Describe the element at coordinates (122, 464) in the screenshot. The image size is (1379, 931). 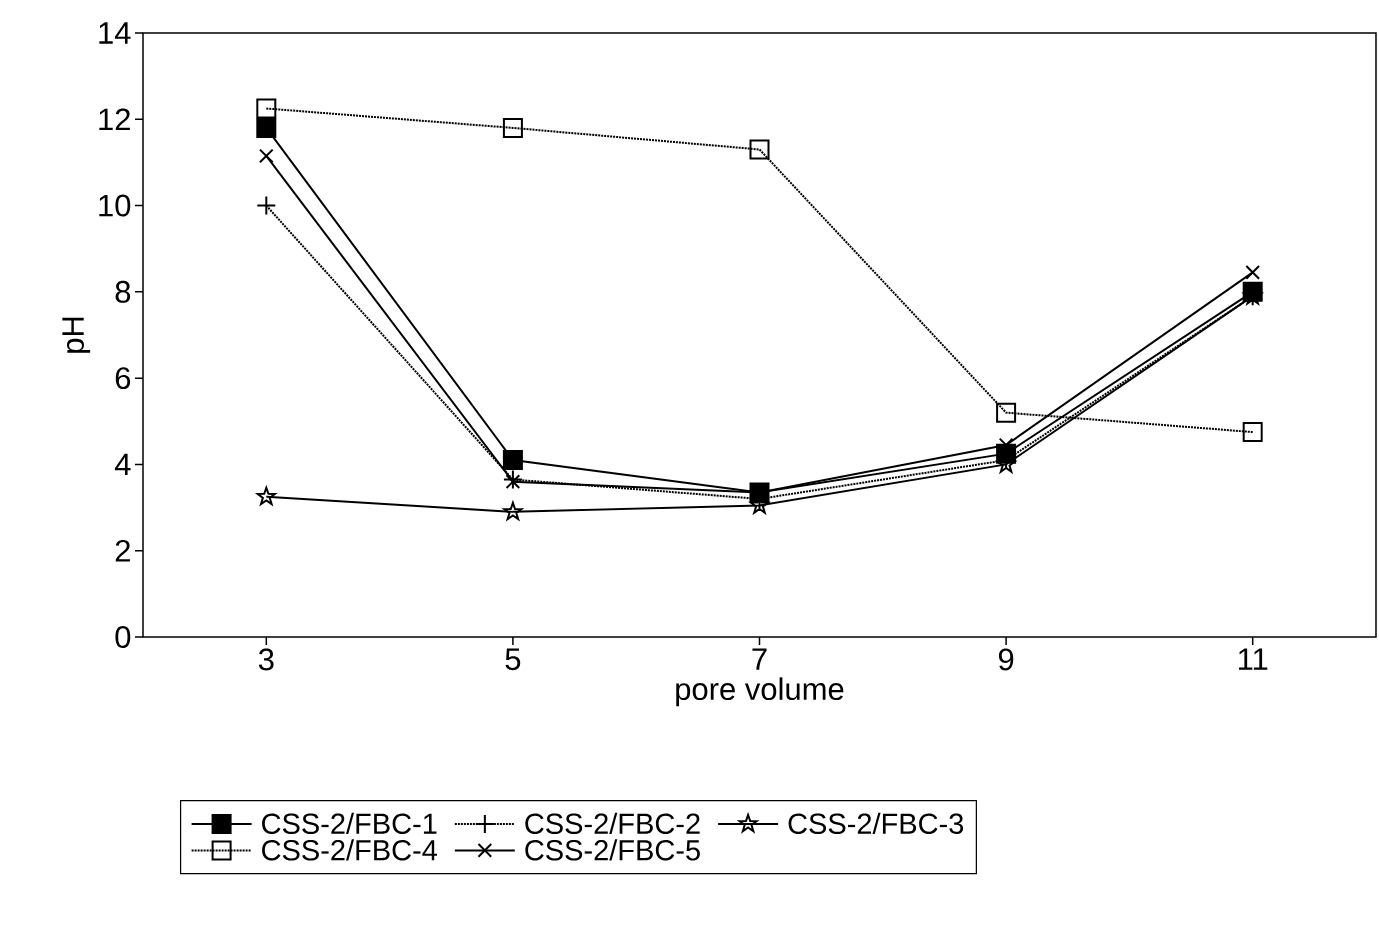
I see `y-tick-label: 4` at that location.